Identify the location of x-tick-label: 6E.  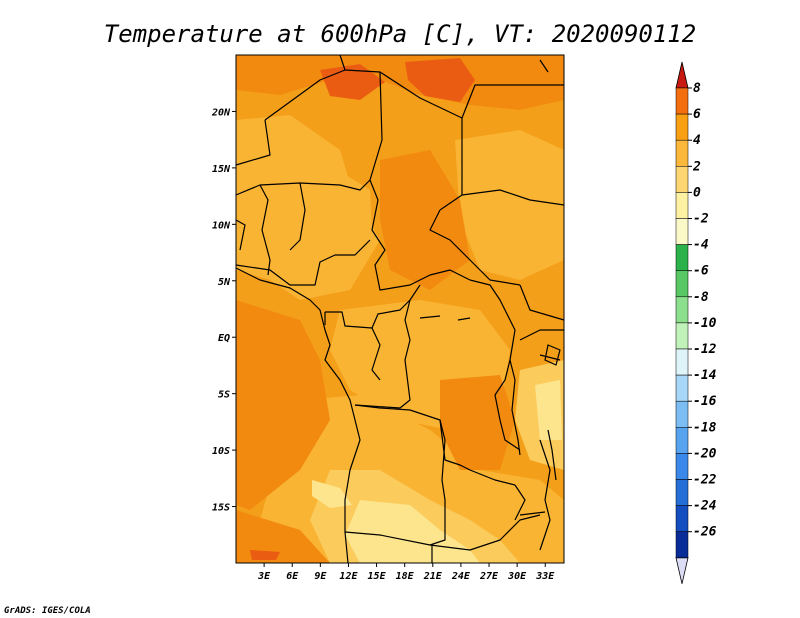
(292, 576).